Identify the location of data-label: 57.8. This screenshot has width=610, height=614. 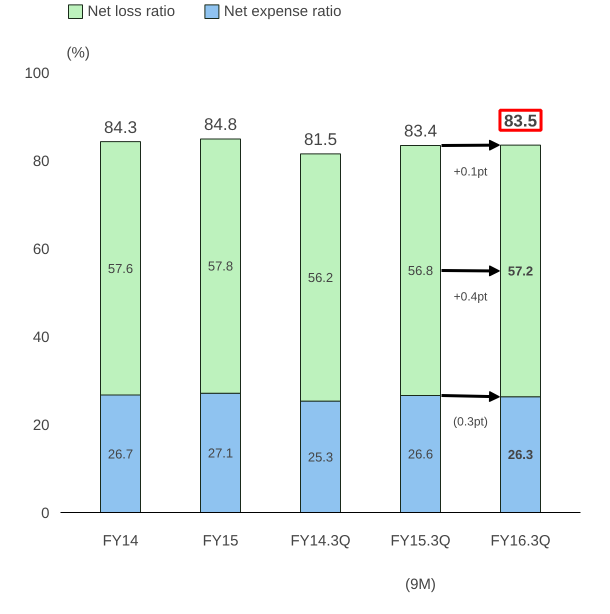
(221, 266).